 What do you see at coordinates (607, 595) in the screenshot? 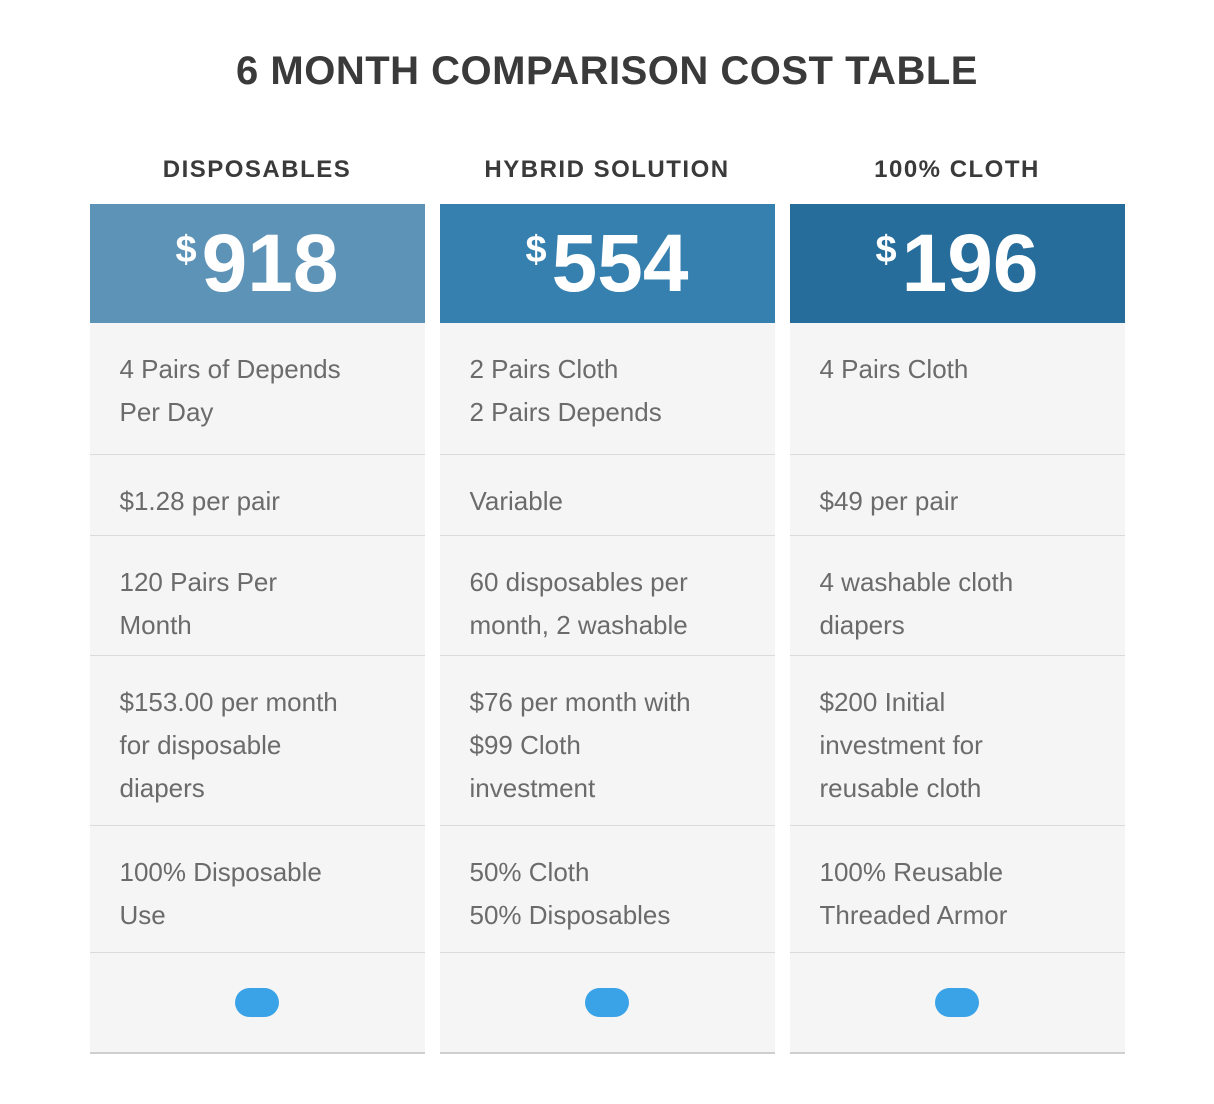
I see `feature-cell: 60 disposables per month, 2 washable` at bounding box center [607, 595].